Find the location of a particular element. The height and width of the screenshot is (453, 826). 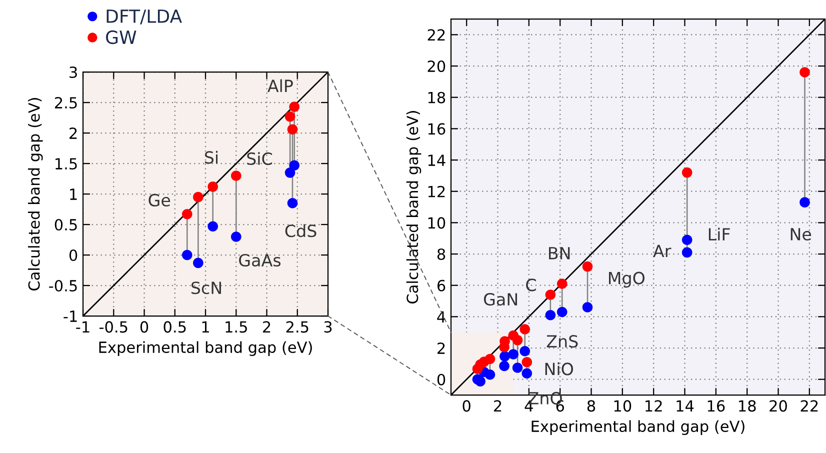

y-tick-label: 8 is located at coordinates (441, 254).